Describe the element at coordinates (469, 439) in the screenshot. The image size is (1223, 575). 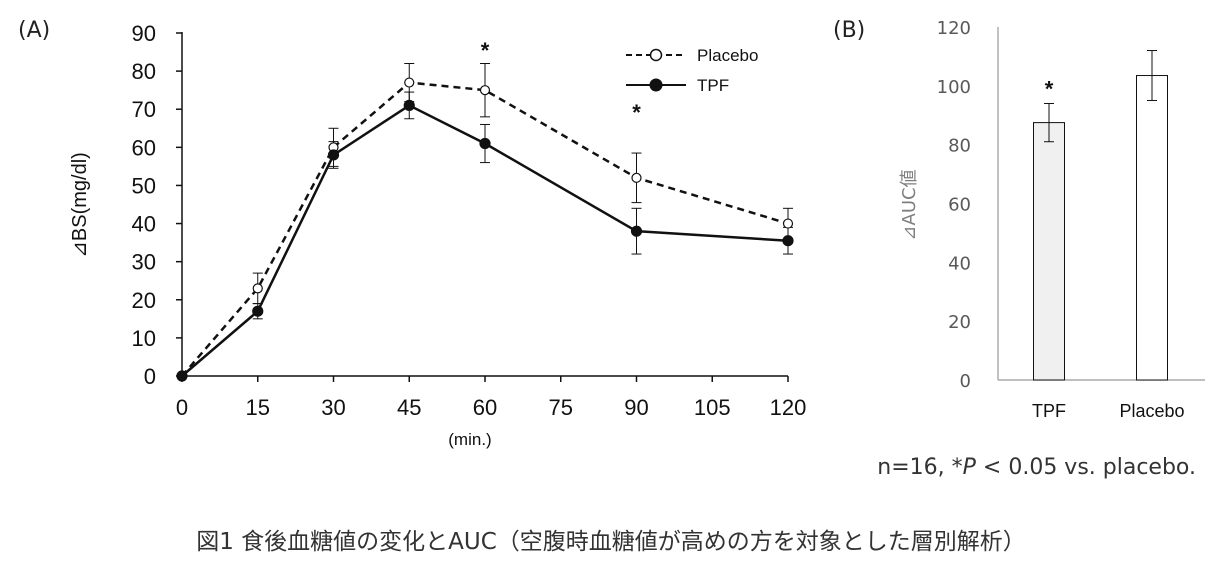
I see `panel-a-x-axis-label: (min.)` at that location.